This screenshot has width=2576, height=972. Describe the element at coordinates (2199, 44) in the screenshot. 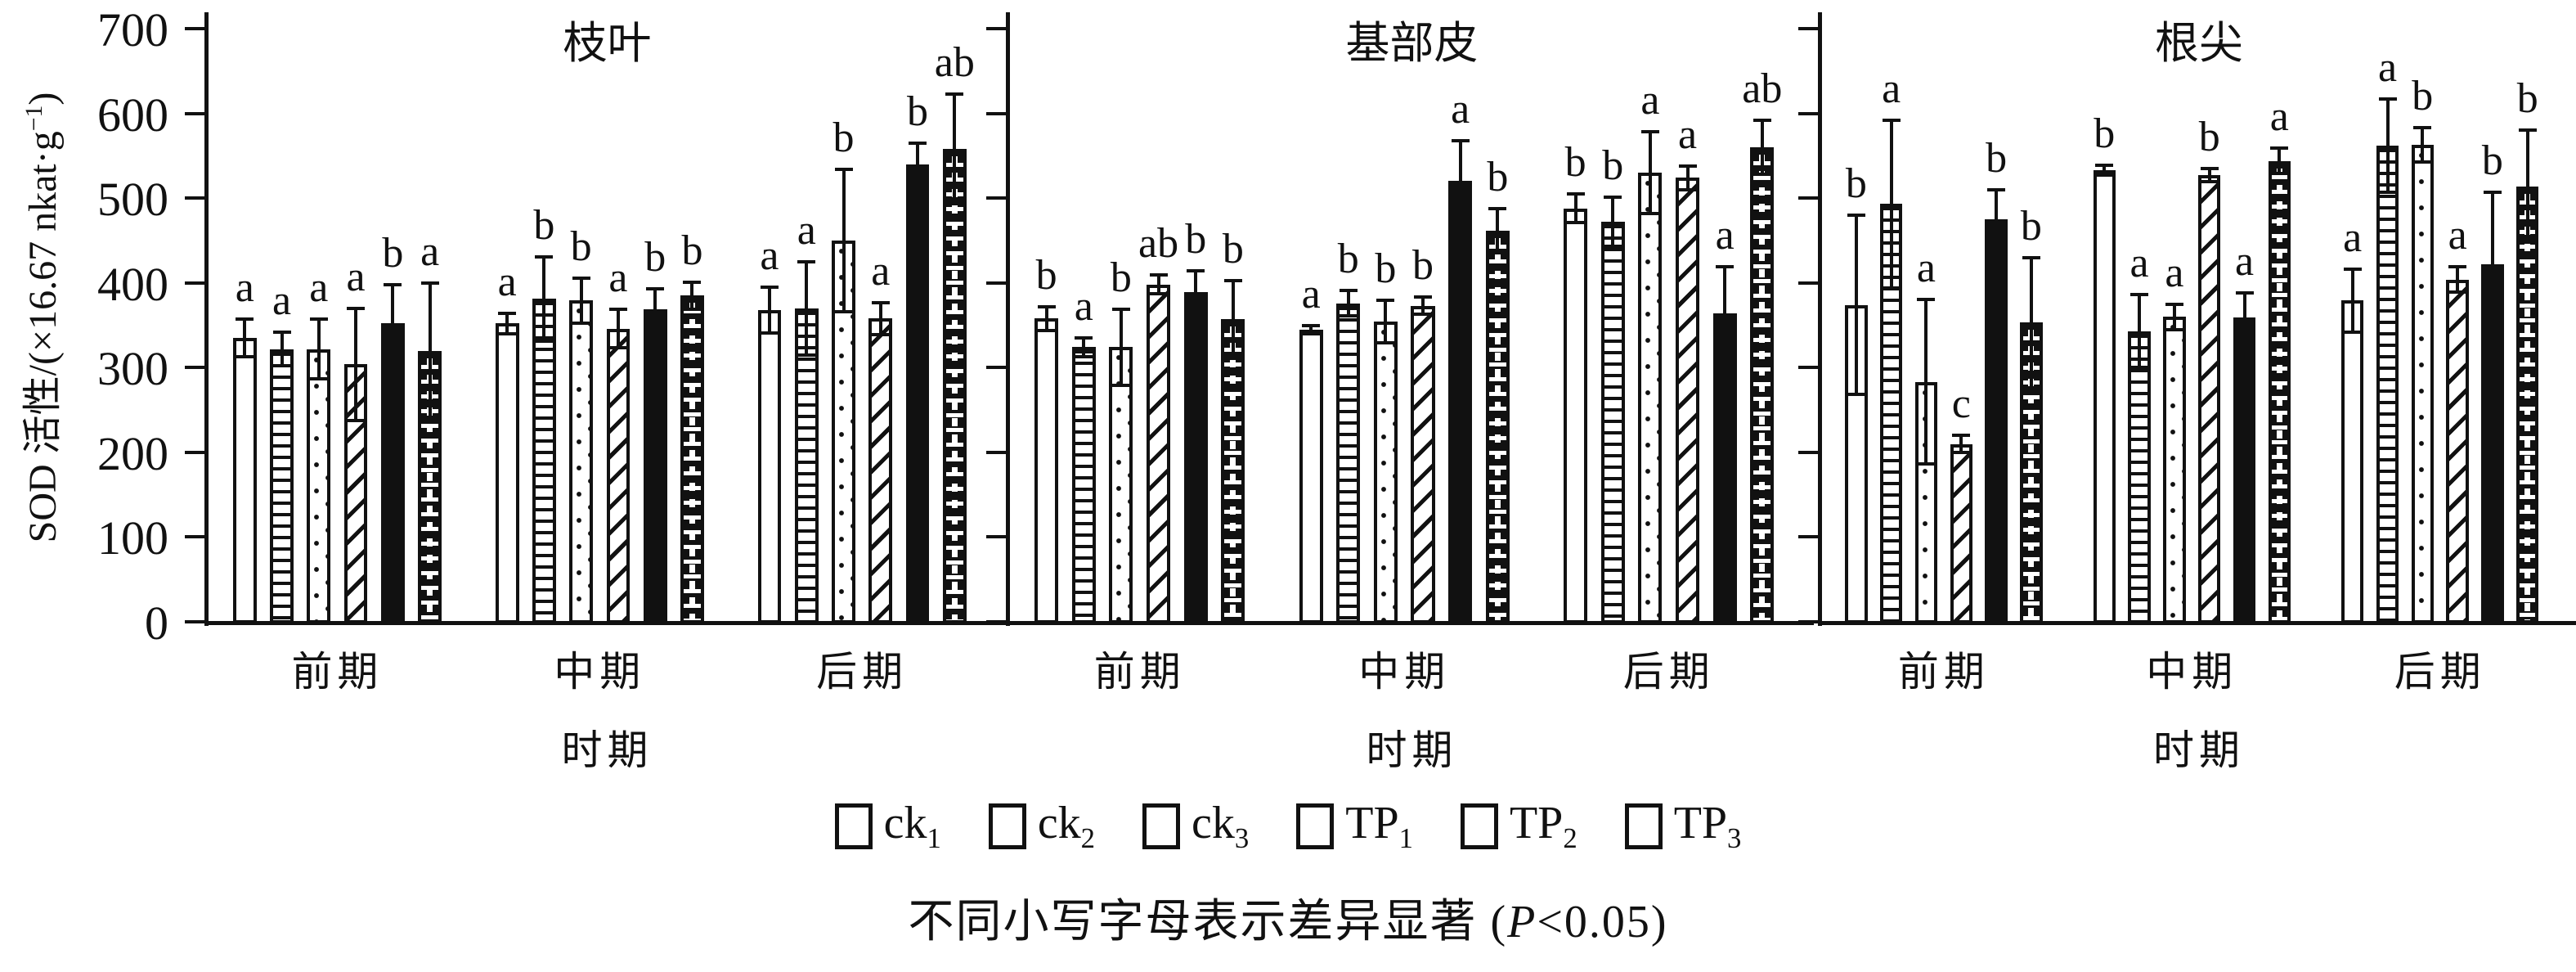

I see `panel-title: 根尖` at that location.